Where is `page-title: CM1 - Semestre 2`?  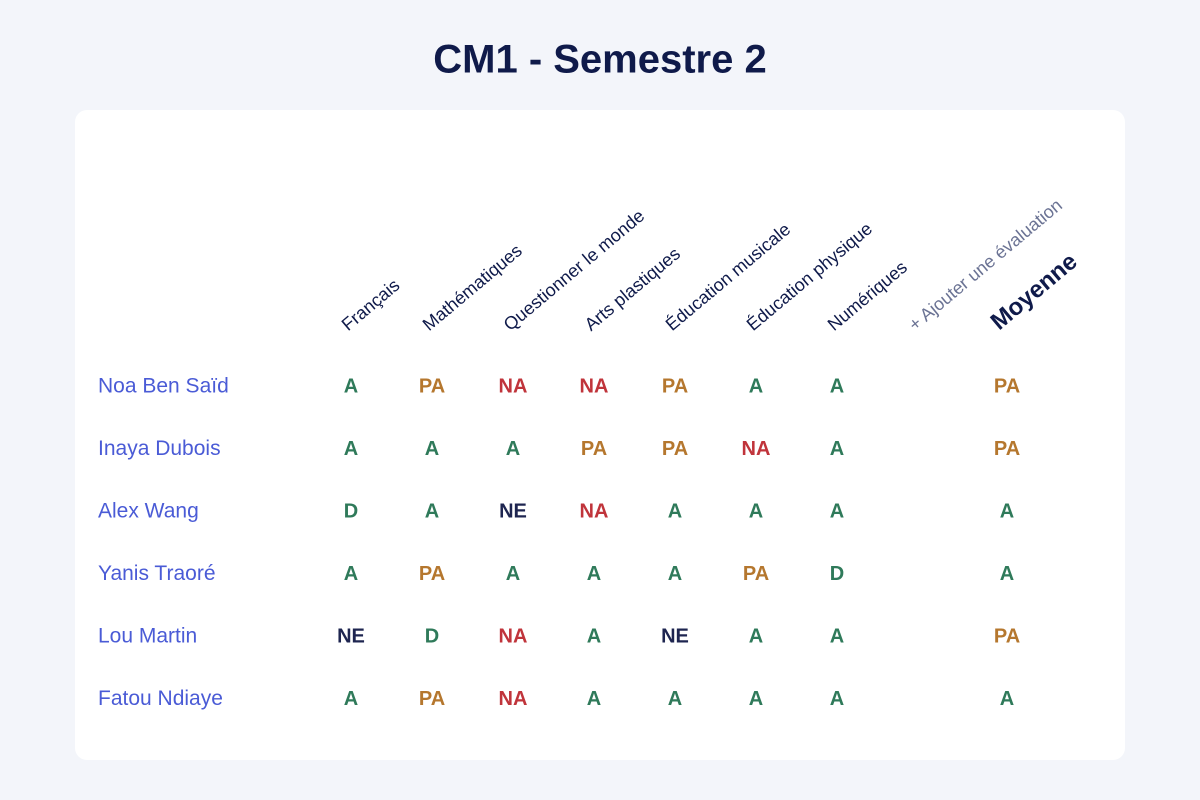
page-title: CM1 - Semestre 2 is located at coordinates (599, 60).